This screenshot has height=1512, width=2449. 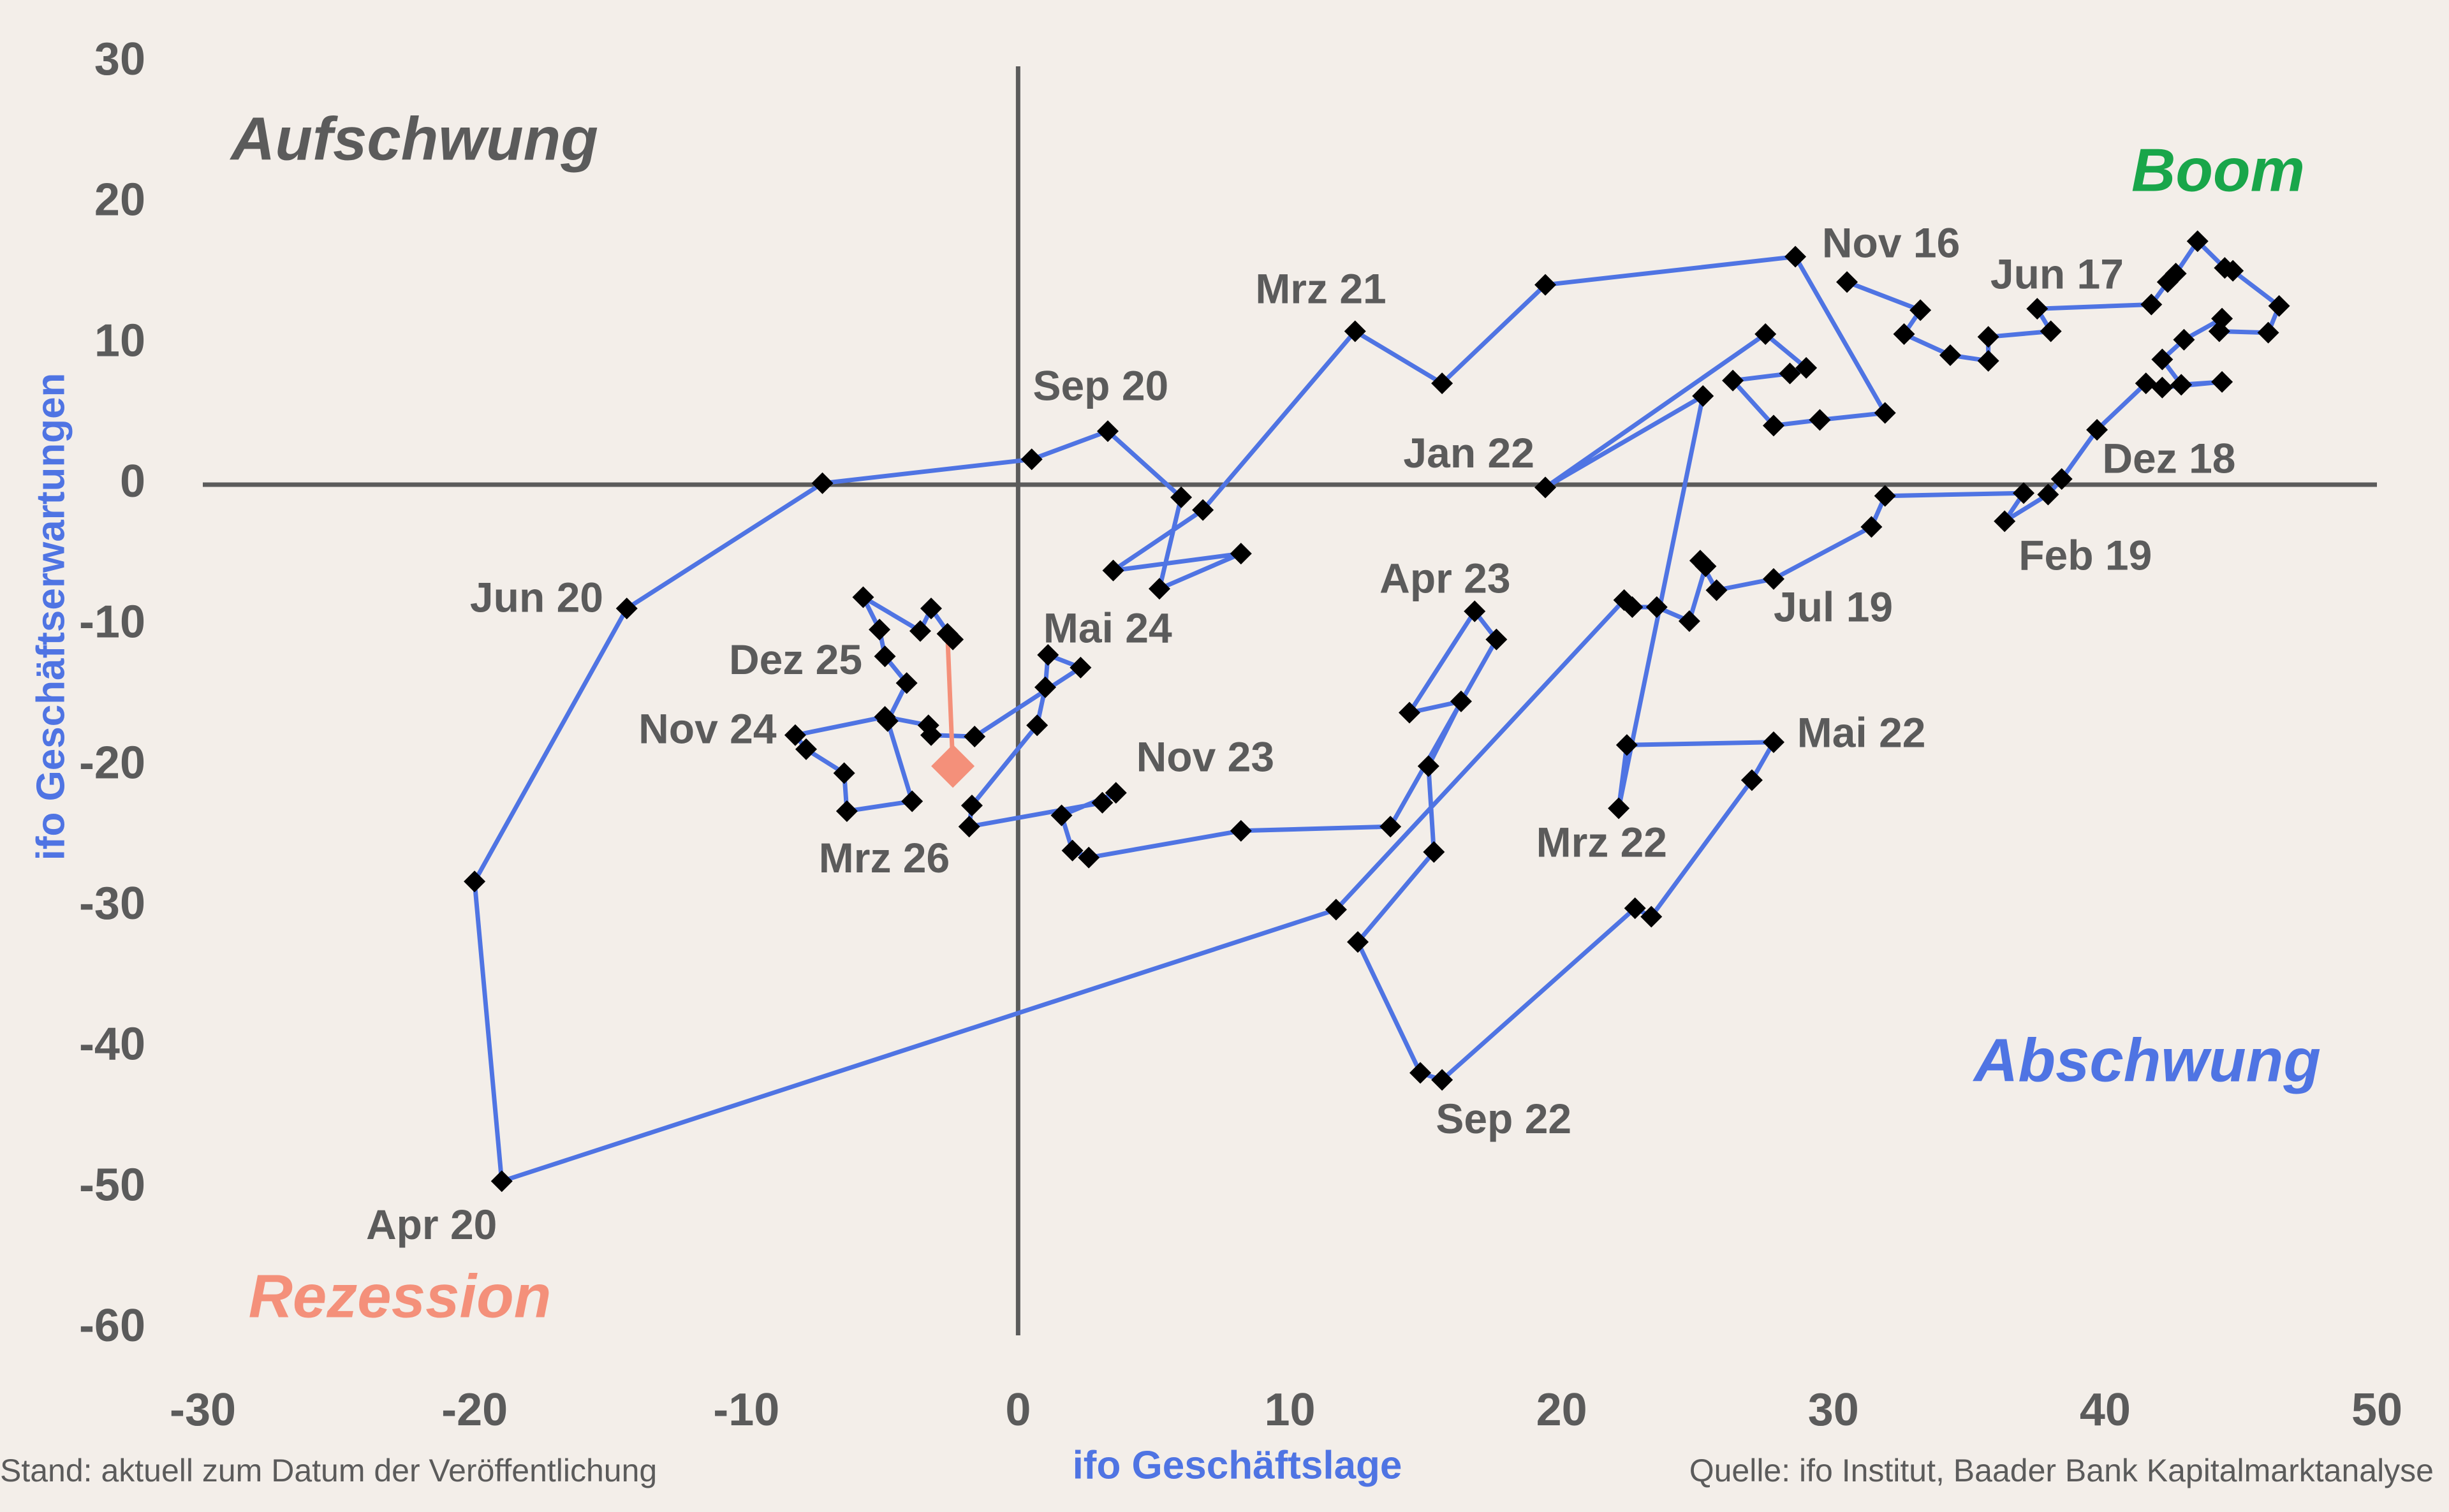 I want to click on y-tick-label: -10, so click(x=112, y=622).